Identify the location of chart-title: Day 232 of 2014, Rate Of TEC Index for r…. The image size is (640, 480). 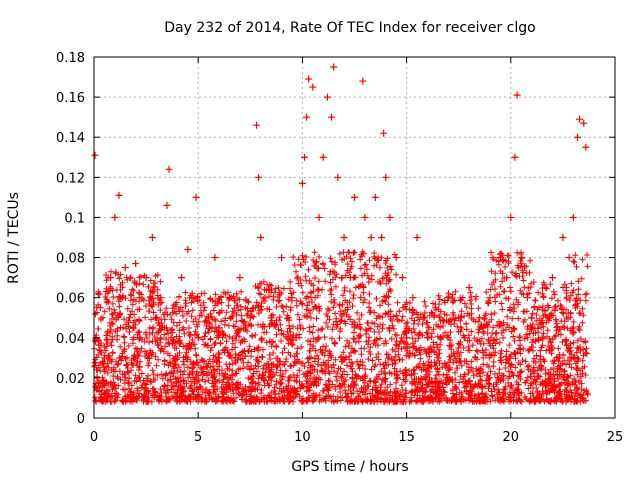
(349, 28).